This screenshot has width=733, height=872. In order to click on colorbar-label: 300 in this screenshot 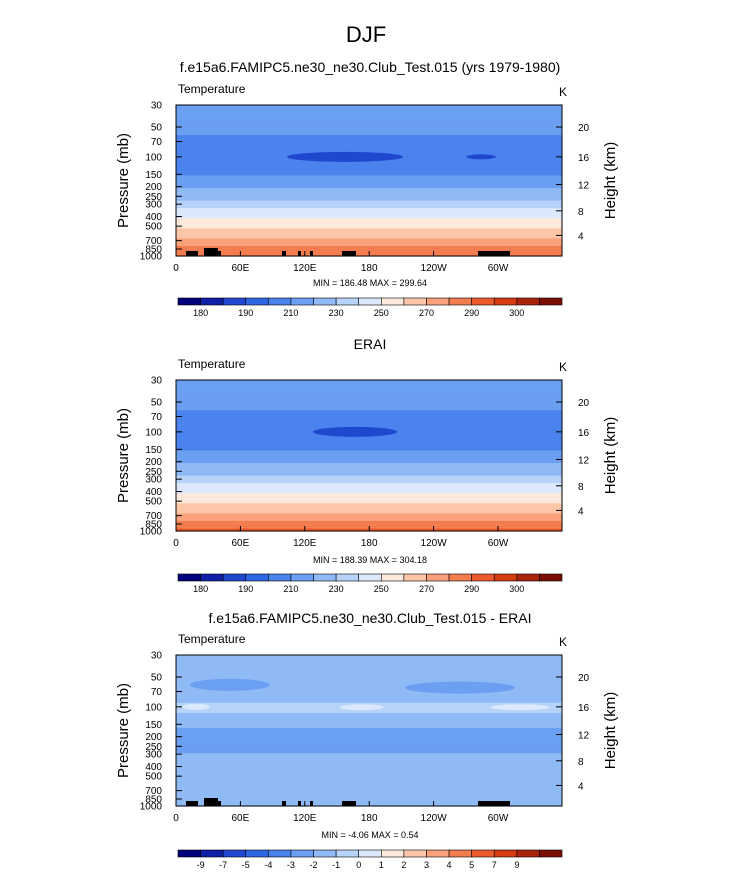, I will do `click(516, 589)`.